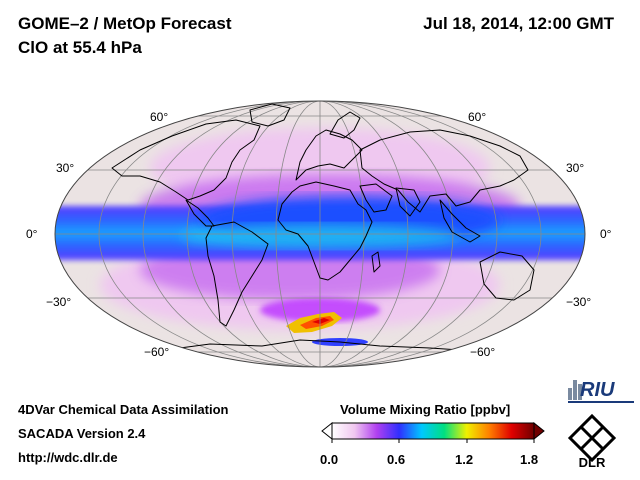 The image size is (640, 480). I want to click on forecast-datetime: Jul 18, 2014, 12:00 GMT, so click(518, 23).